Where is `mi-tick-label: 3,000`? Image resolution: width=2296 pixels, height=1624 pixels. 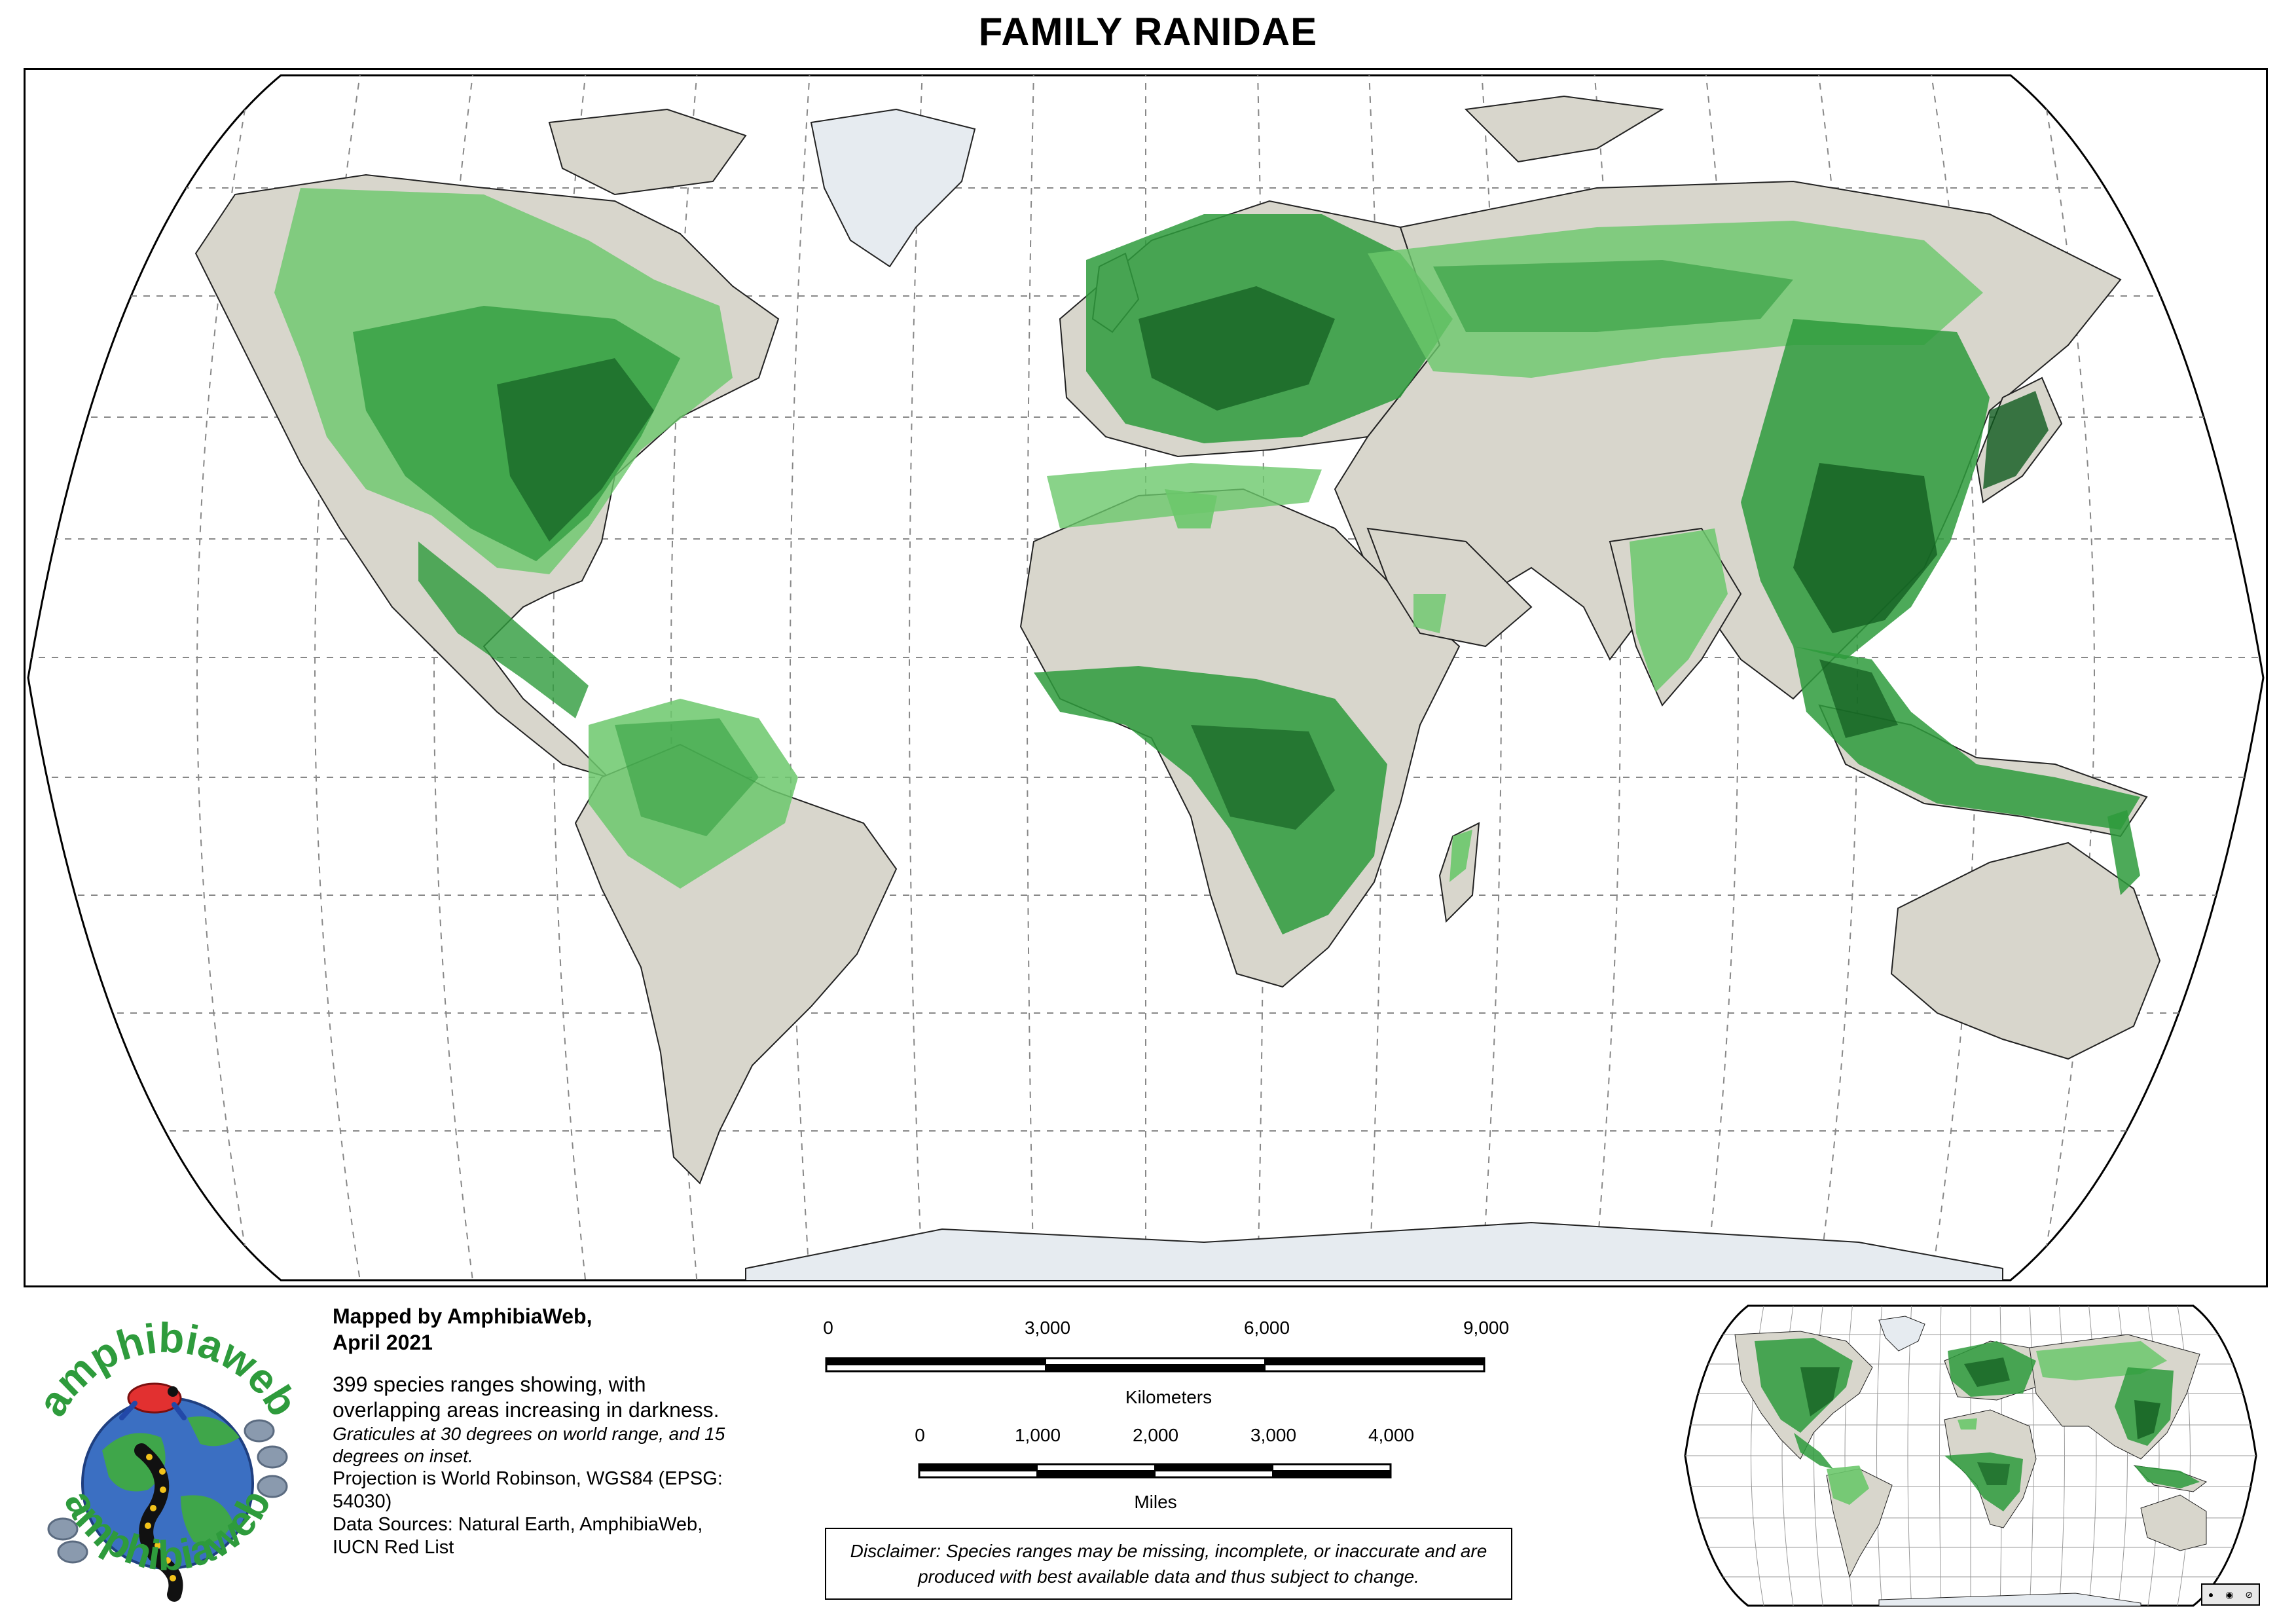
mi-tick-label: 3,000 is located at coordinates (1273, 1435).